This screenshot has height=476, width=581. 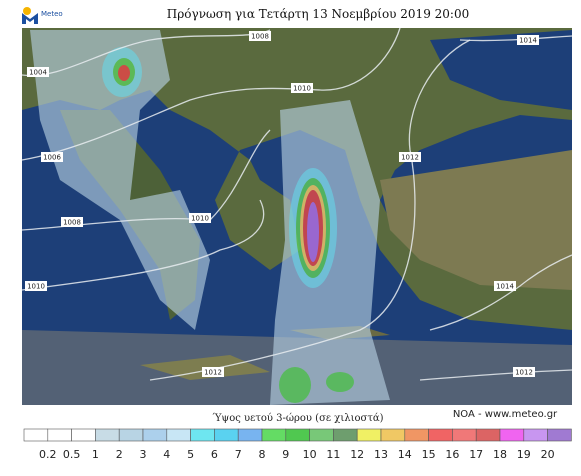 I want to click on legend-label: 10, so click(x=310, y=454).